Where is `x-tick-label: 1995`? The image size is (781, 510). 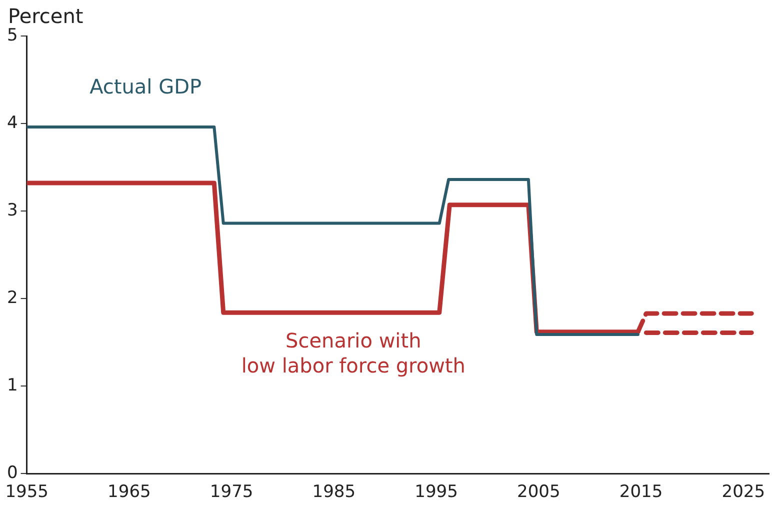
x-tick-label: 1995 is located at coordinates (436, 492).